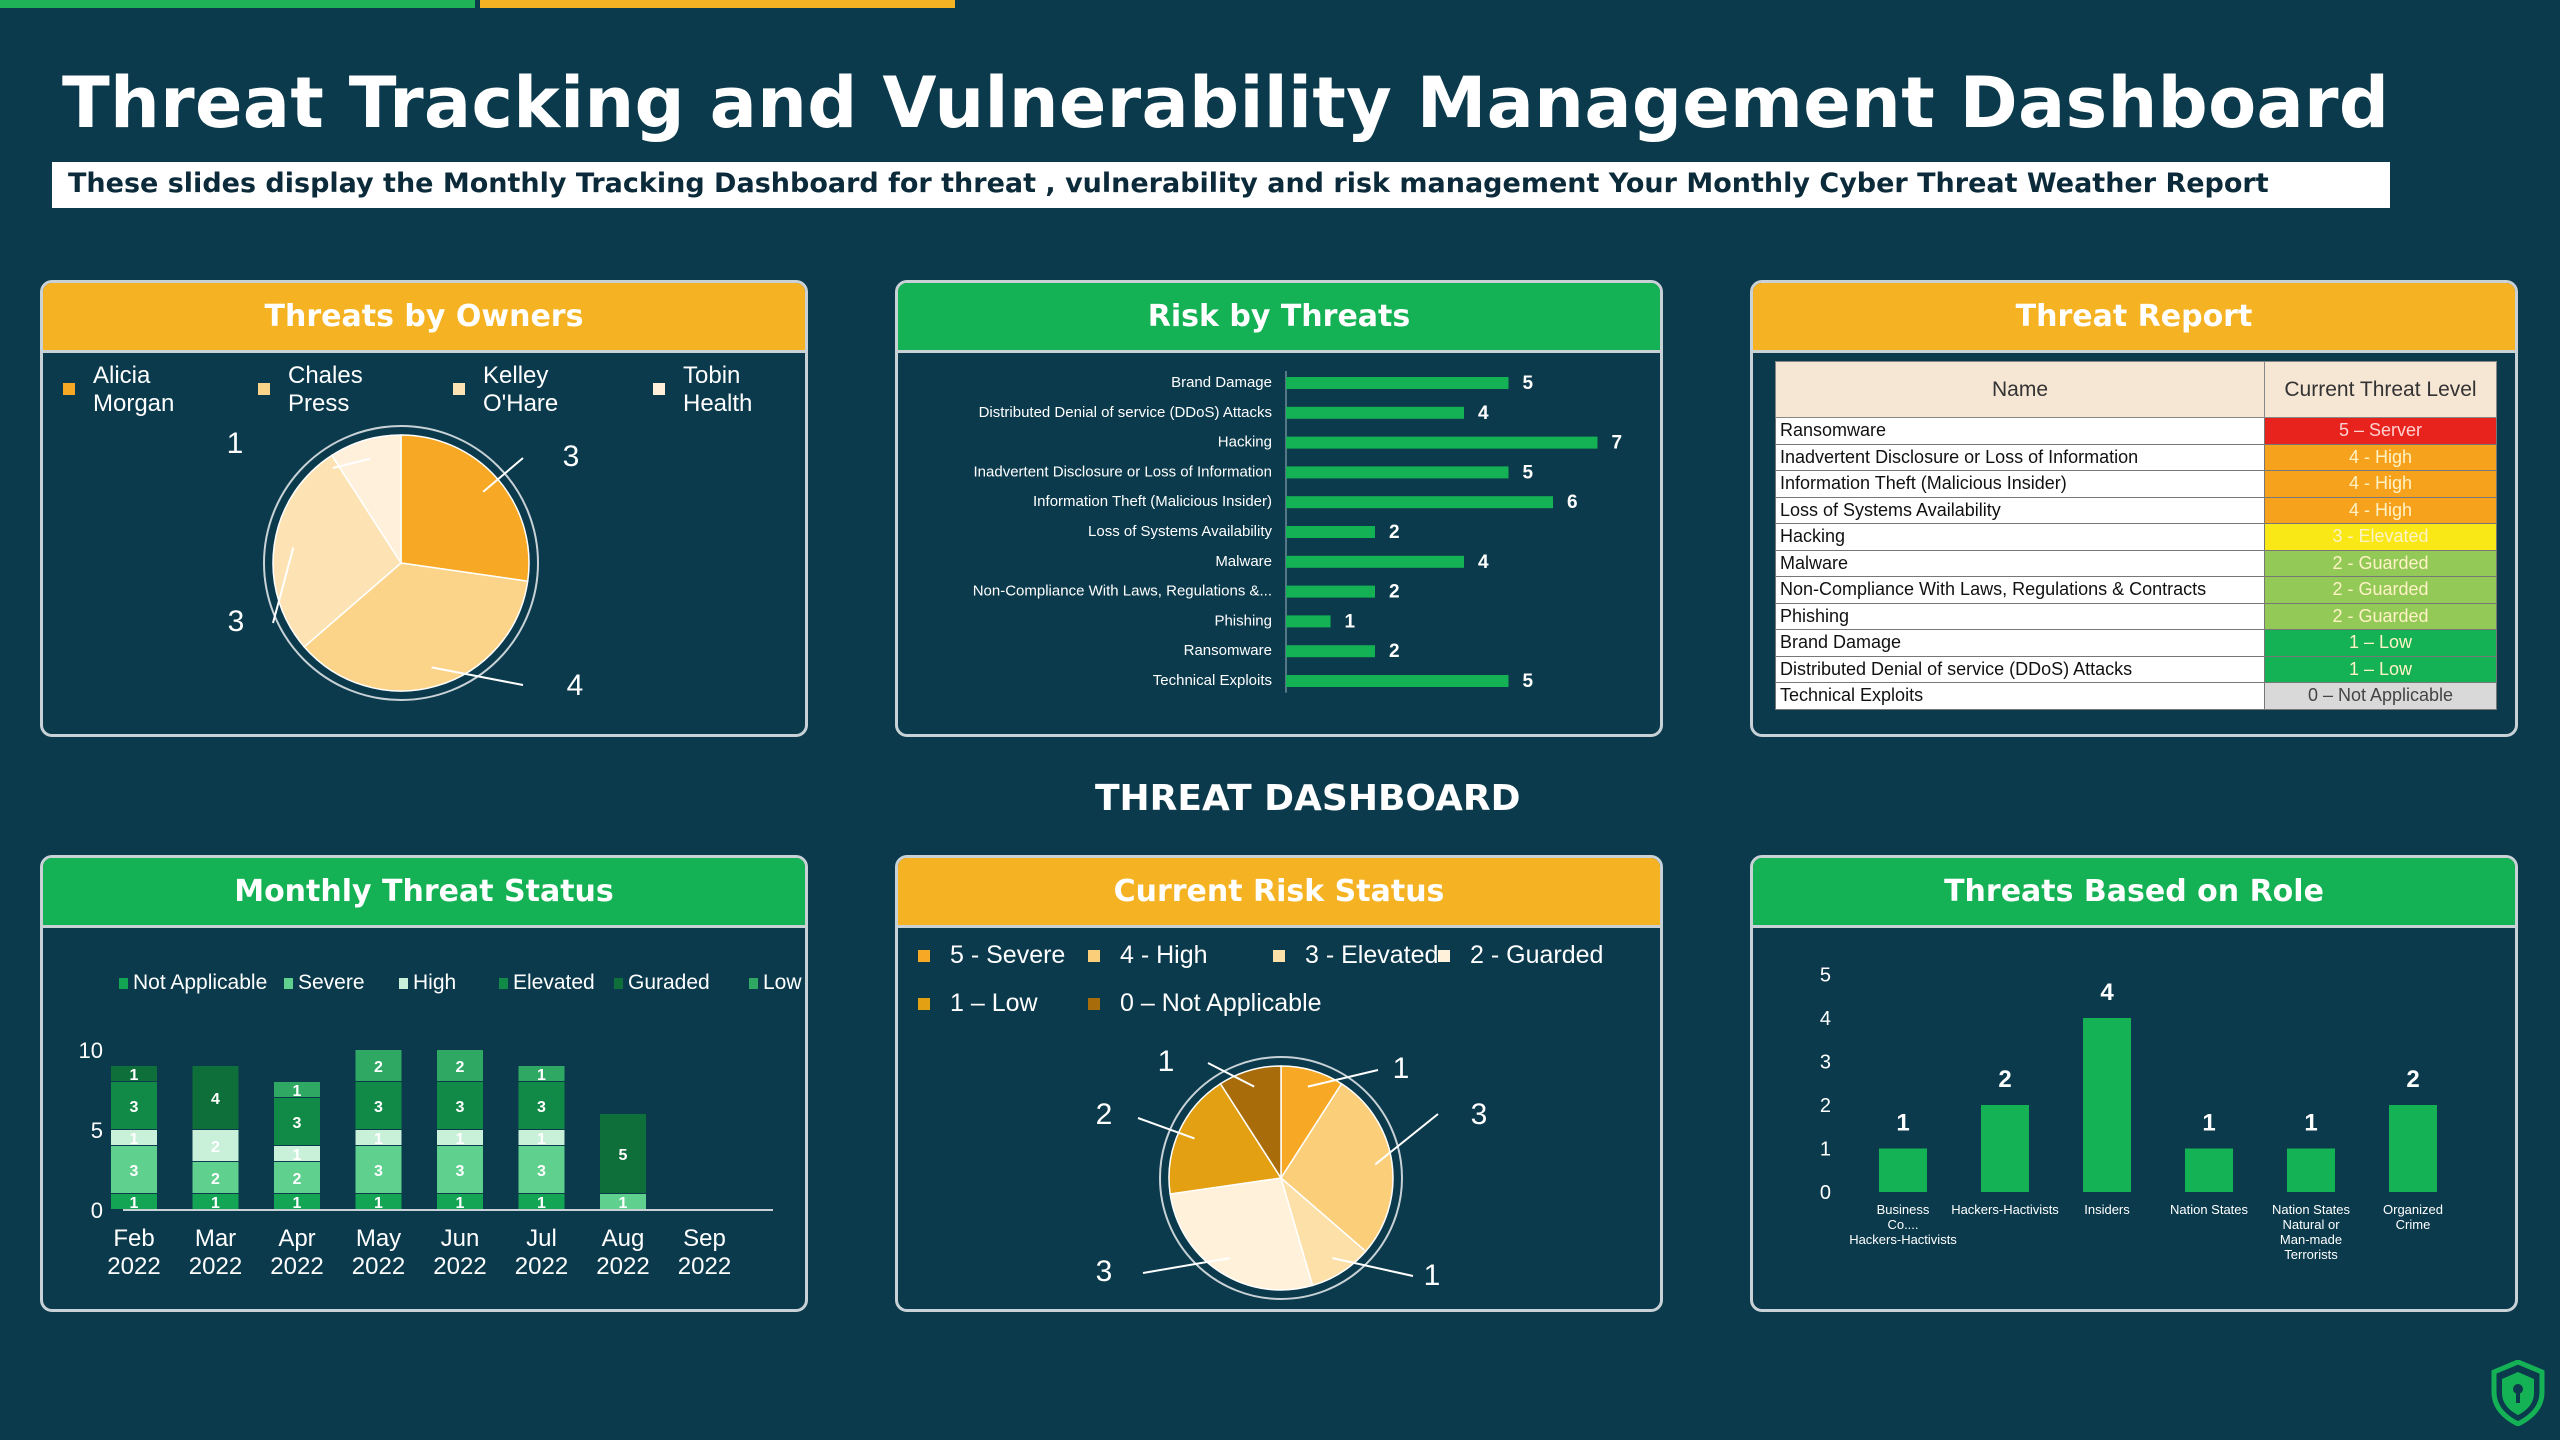 Image resolution: width=2560 pixels, height=1440 pixels. Describe the element at coordinates (215, 1238) in the screenshot. I see `x-tick-label: Mar` at that location.